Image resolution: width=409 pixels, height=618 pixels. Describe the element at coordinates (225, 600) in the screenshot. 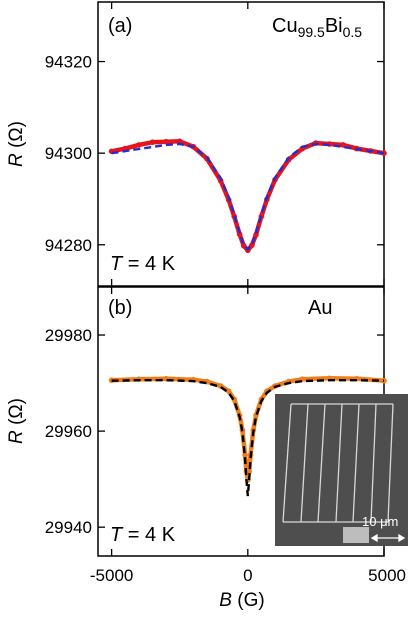

I see `x-axis-var: B` at that location.